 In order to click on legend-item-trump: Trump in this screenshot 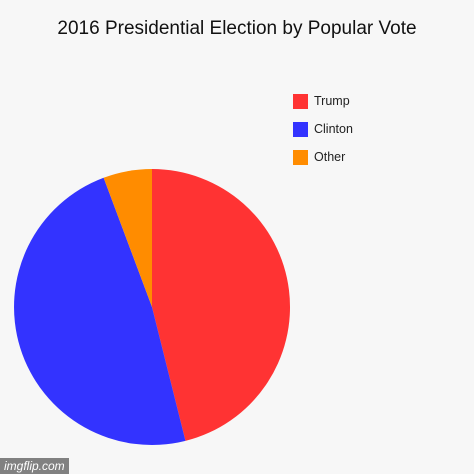, I will do `click(323, 101)`.